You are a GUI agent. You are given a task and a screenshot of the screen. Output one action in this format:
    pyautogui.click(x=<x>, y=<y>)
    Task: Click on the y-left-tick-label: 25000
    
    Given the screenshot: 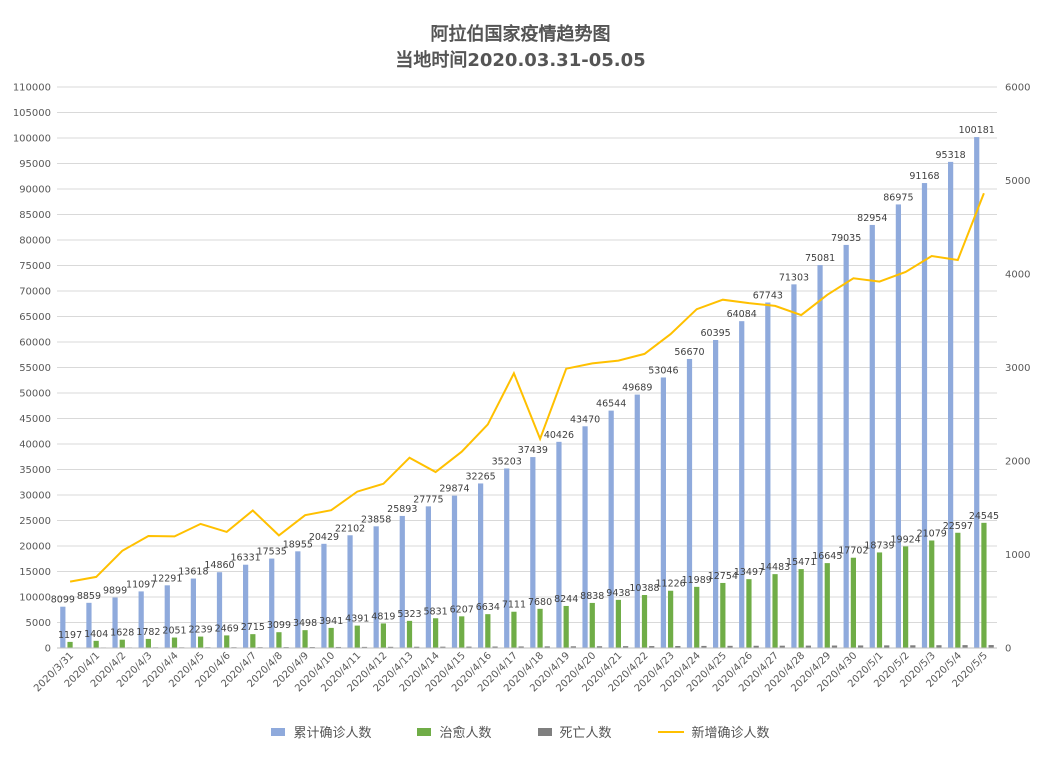 What is the action you would take?
    pyautogui.click(x=35, y=521)
    